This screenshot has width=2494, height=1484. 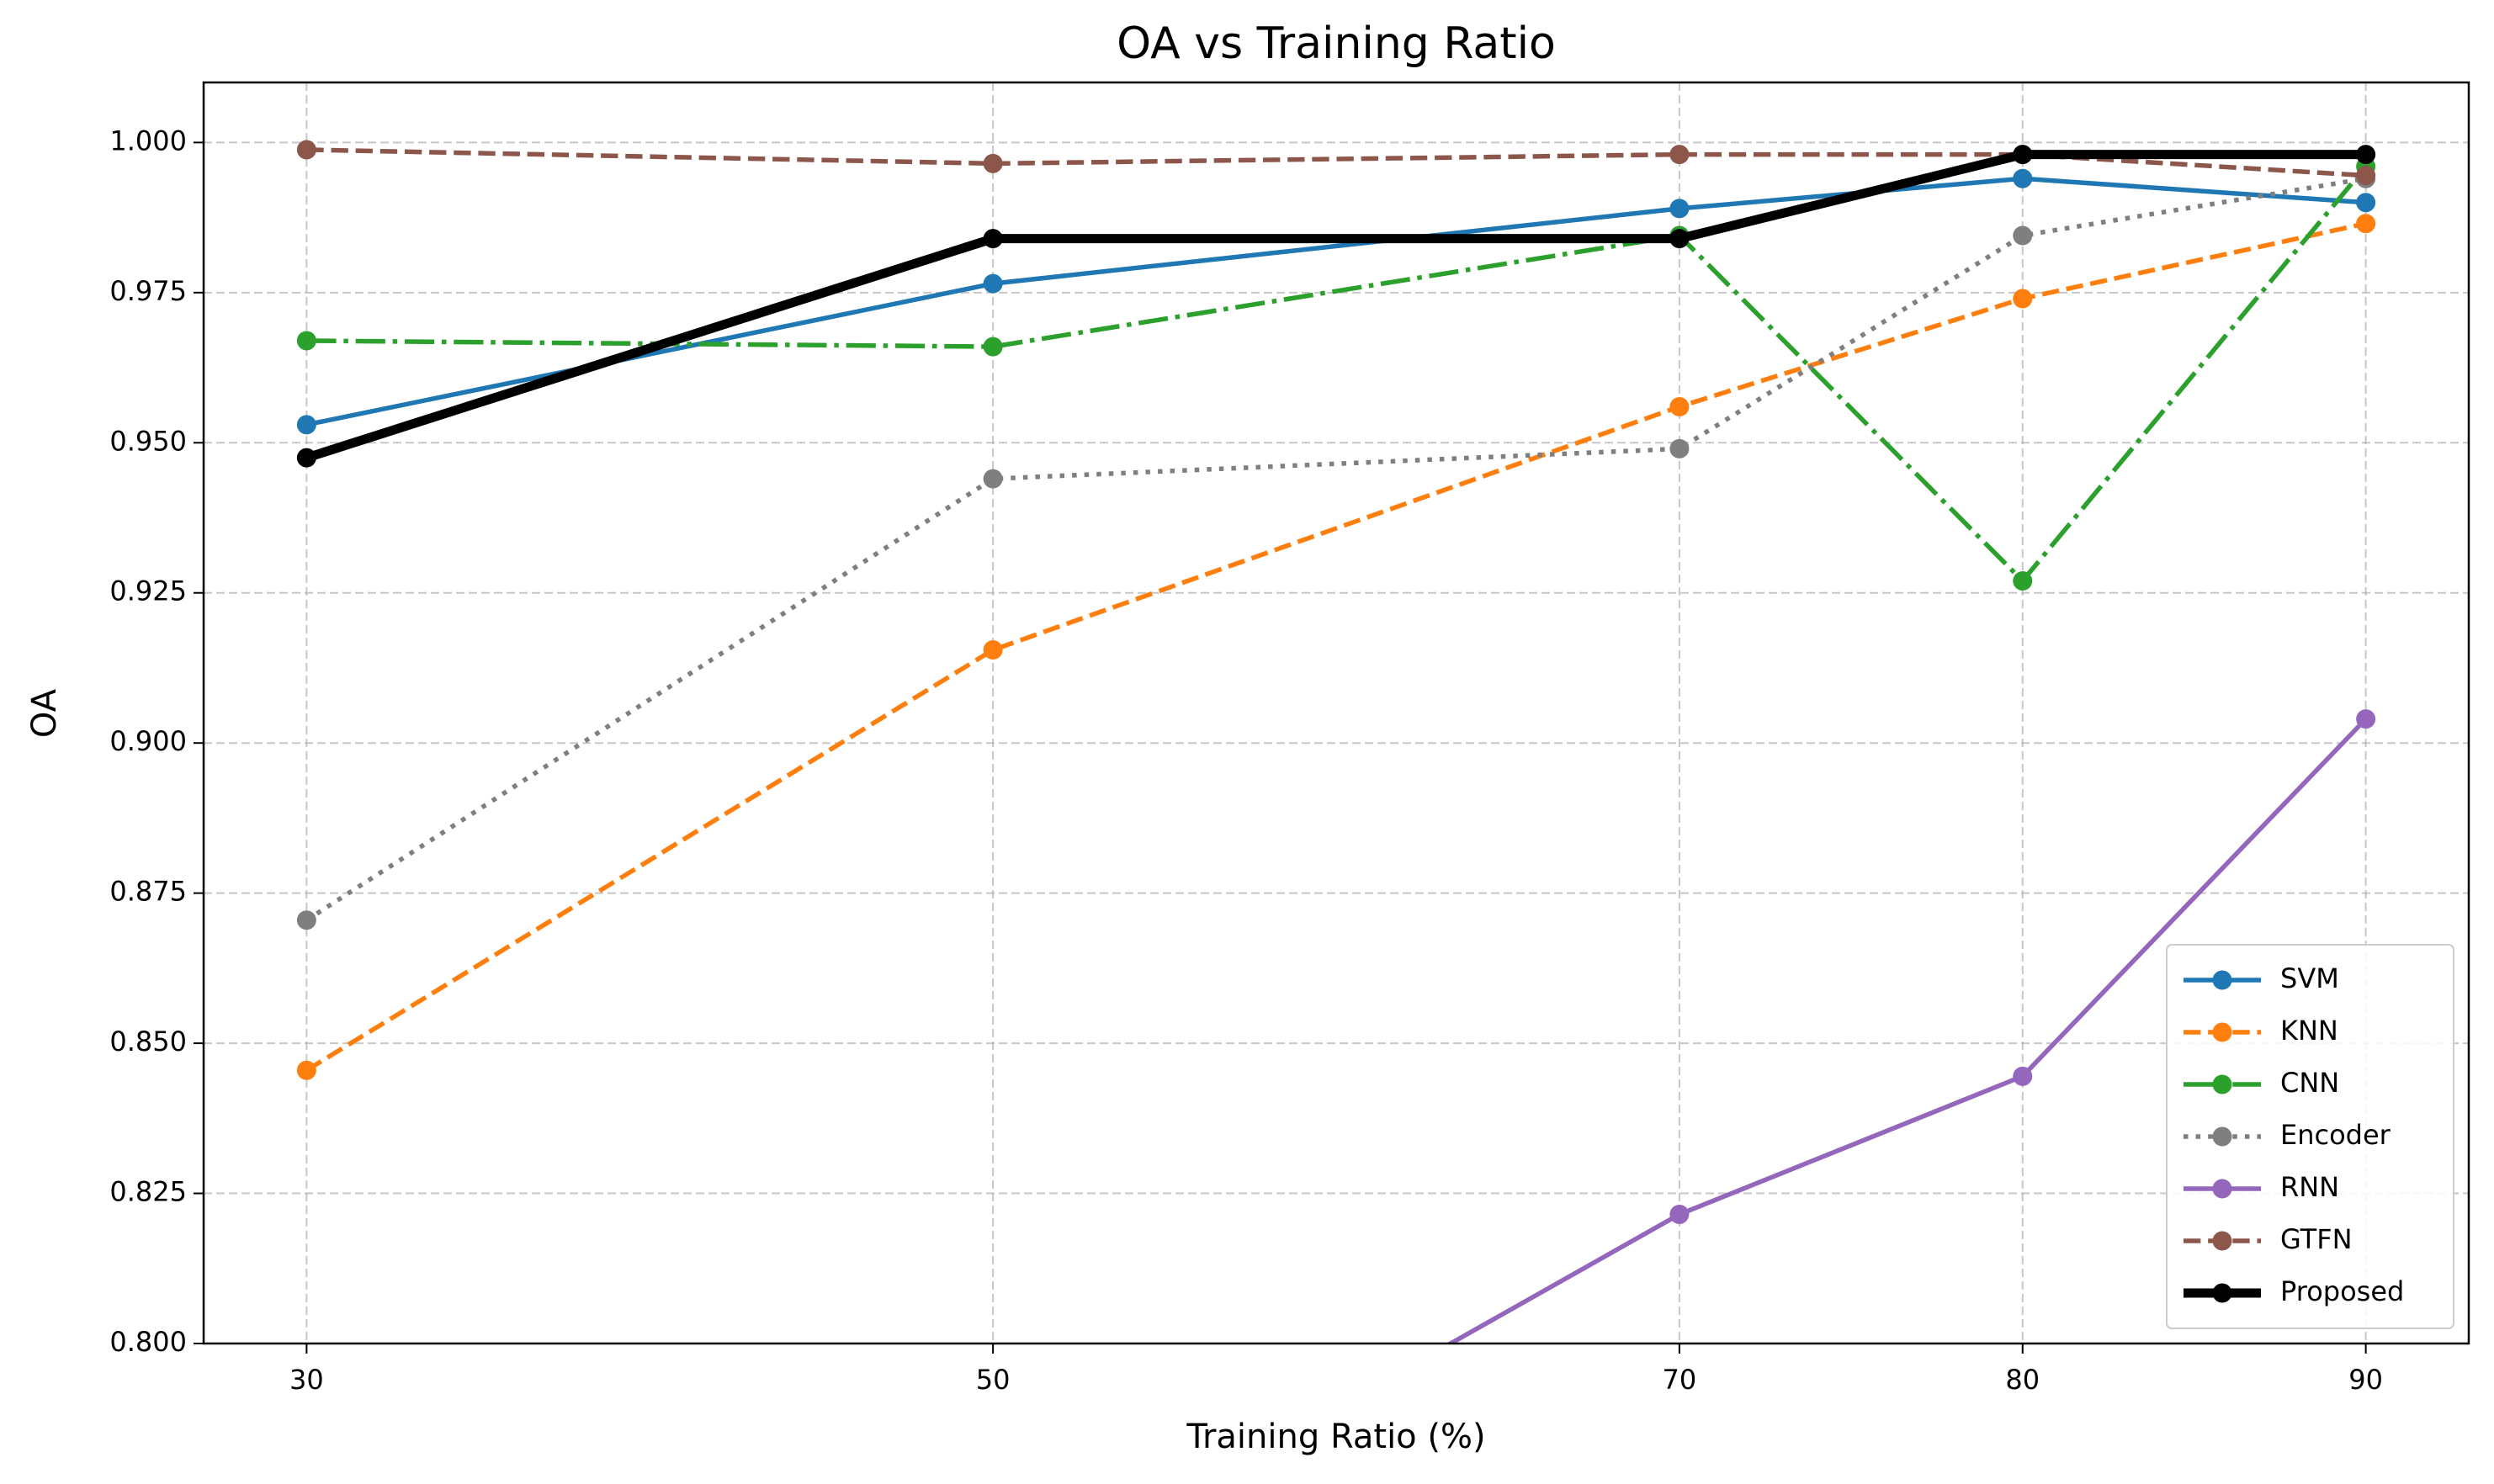 What do you see at coordinates (2022, 1380) in the screenshot?
I see `x-tick-label: 80` at bounding box center [2022, 1380].